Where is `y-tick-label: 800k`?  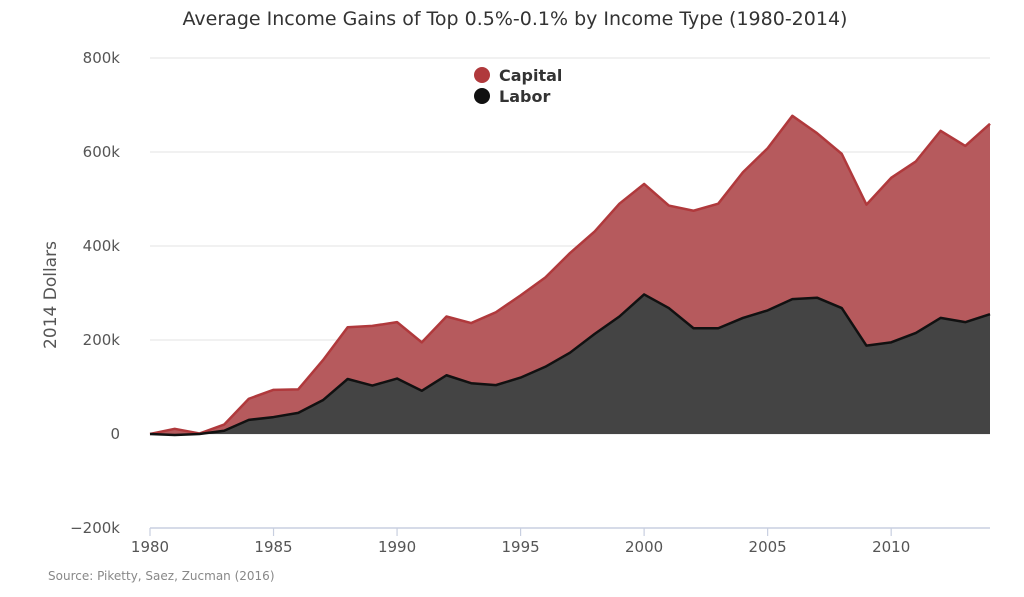 y-tick-label: 800k is located at coordinates (102, 58).